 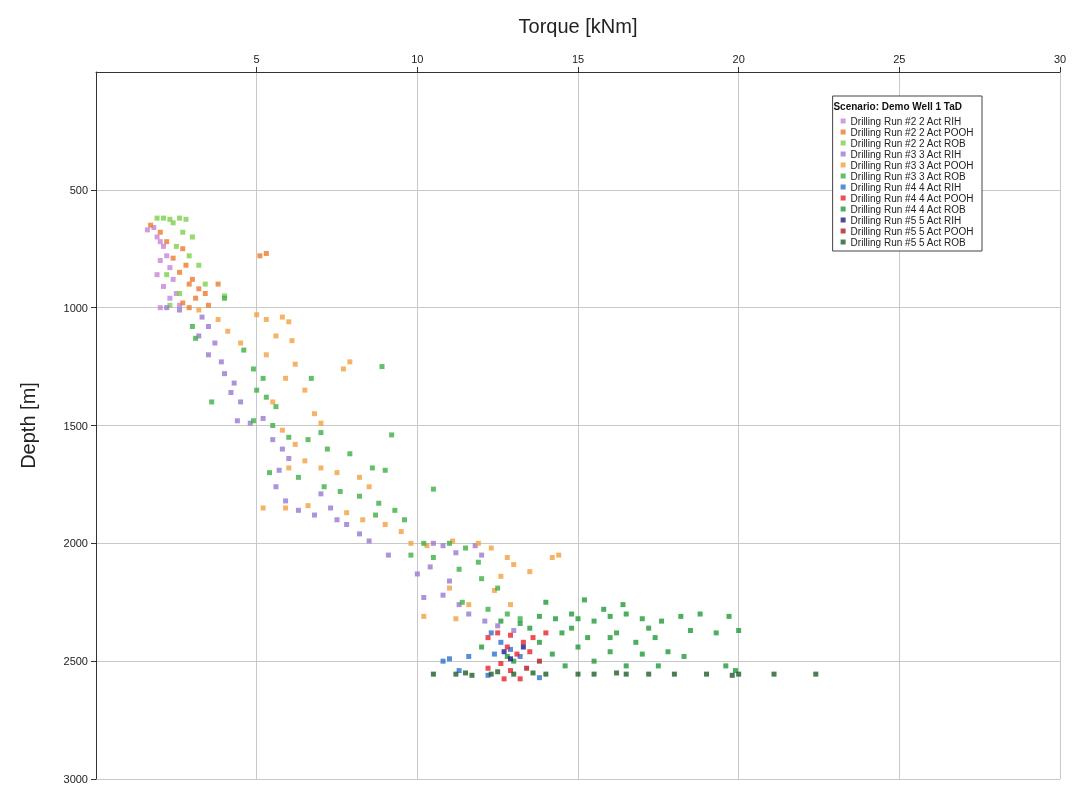 What do you see at coordinates (908, 176) in the screenshot?
I see `legend-label: Drilling Run #3 3 Act ROB` at bounding box center [908, 176].